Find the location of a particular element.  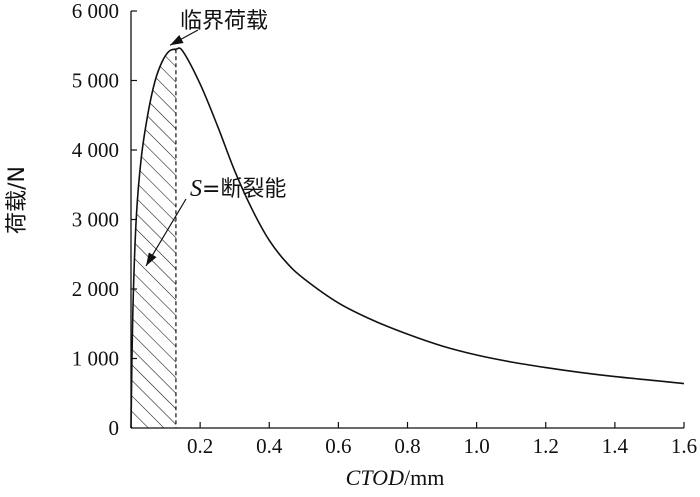

x-tick-label: 1.6 is located at coordinates (684, 446).